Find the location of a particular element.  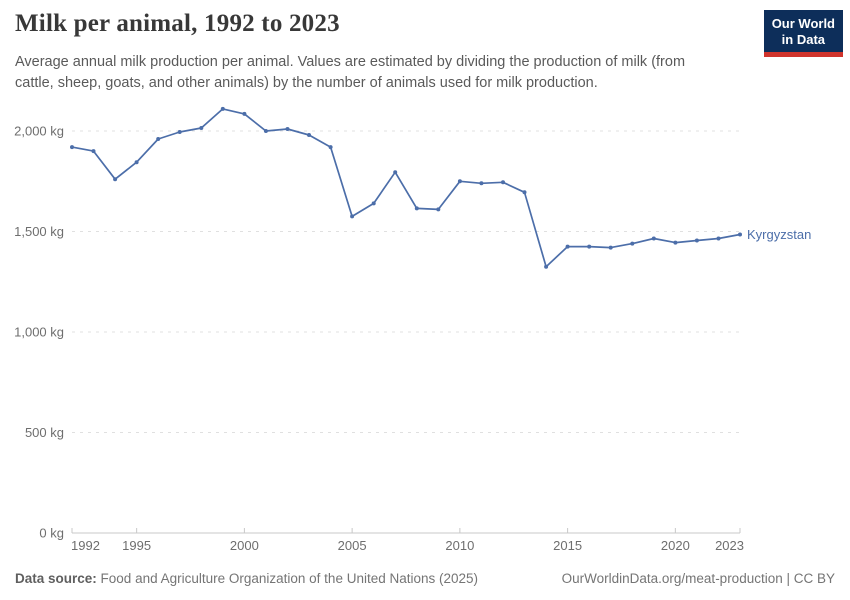

x-axis-tick-label: 2005 is located at coordinates (352, 545).